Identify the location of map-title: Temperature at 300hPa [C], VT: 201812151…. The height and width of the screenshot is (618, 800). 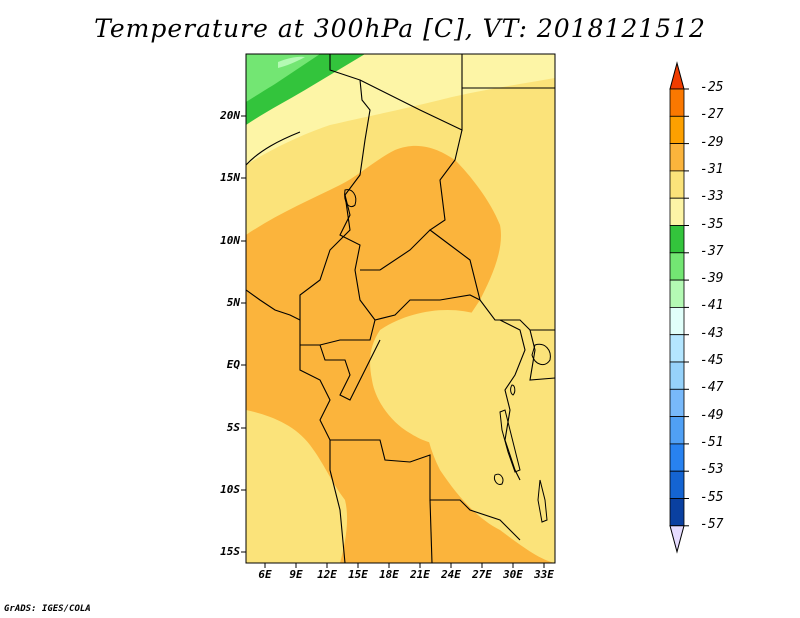
(400, 28).